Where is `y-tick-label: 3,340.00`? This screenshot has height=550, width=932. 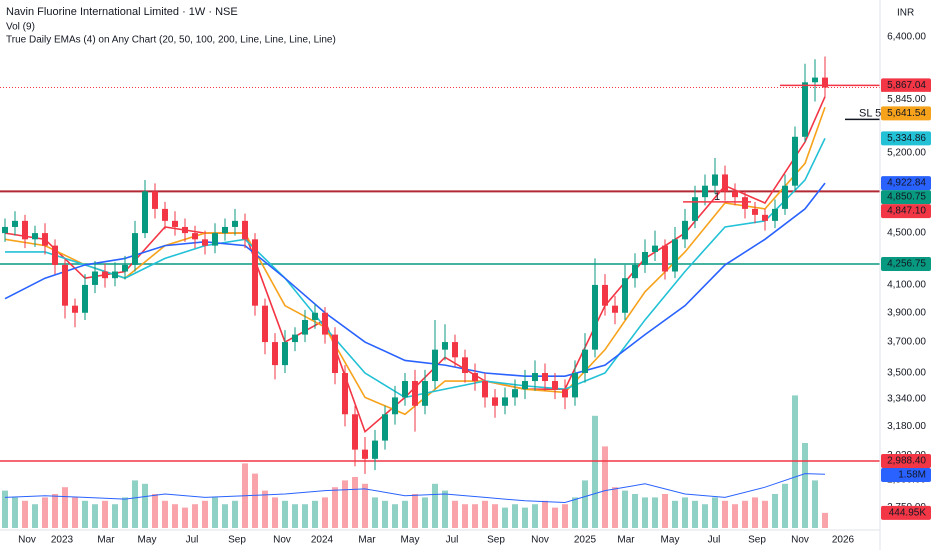 y-tick-label: 3,340.00 is located at coordinates (906, 399).